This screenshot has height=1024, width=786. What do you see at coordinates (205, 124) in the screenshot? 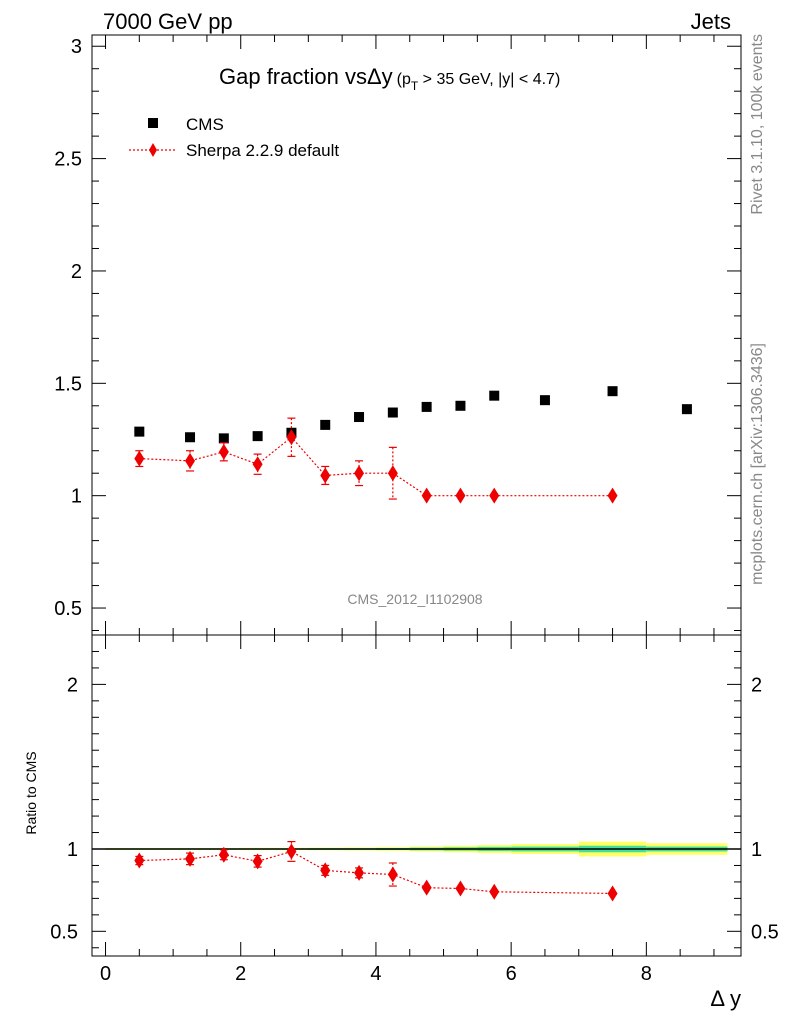
I see `legend-cms-label: CMS` at bounding box center [205, 124].